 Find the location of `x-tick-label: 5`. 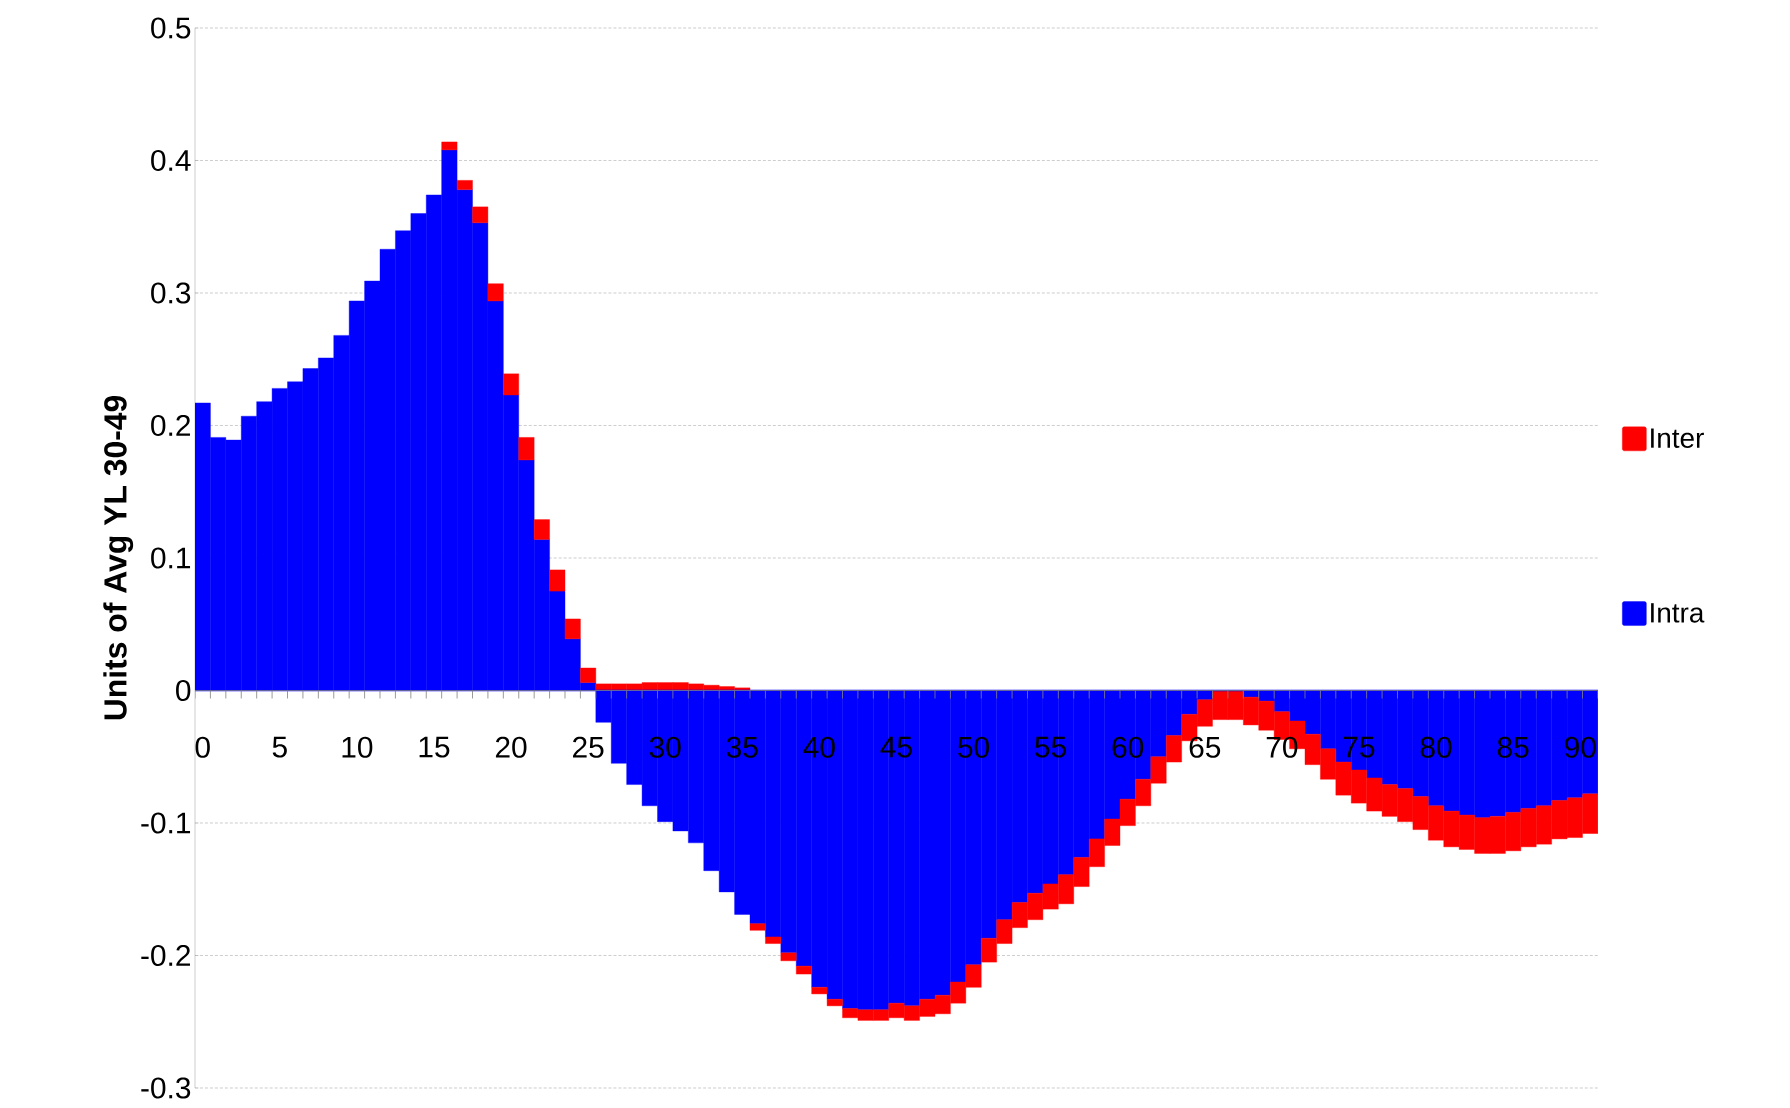

x-tick-label: 5 is located at coordinates (279, 747).